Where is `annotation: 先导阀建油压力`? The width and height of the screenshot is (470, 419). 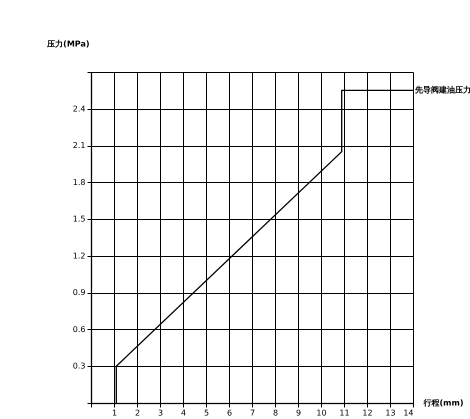
annotation: 先导阀建油压力 is located at coordinates (442, 89).